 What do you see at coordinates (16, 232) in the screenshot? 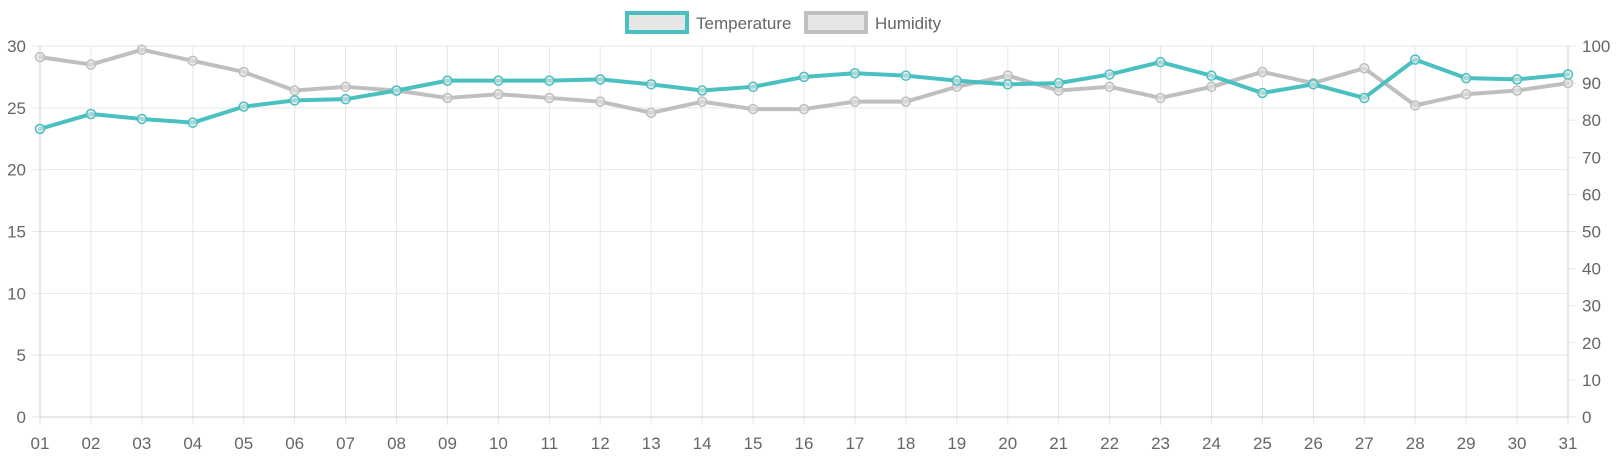
I see `y-left-tick-label: 15` at bounding box center [16, 232].